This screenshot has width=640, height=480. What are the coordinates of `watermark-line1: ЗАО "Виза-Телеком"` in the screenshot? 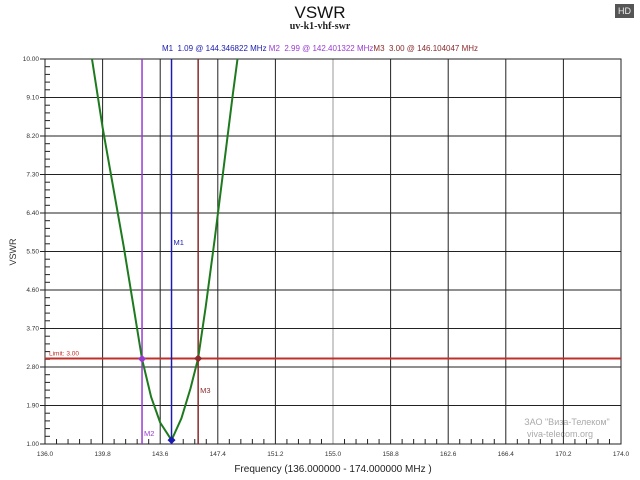 It's located at (566, 422).